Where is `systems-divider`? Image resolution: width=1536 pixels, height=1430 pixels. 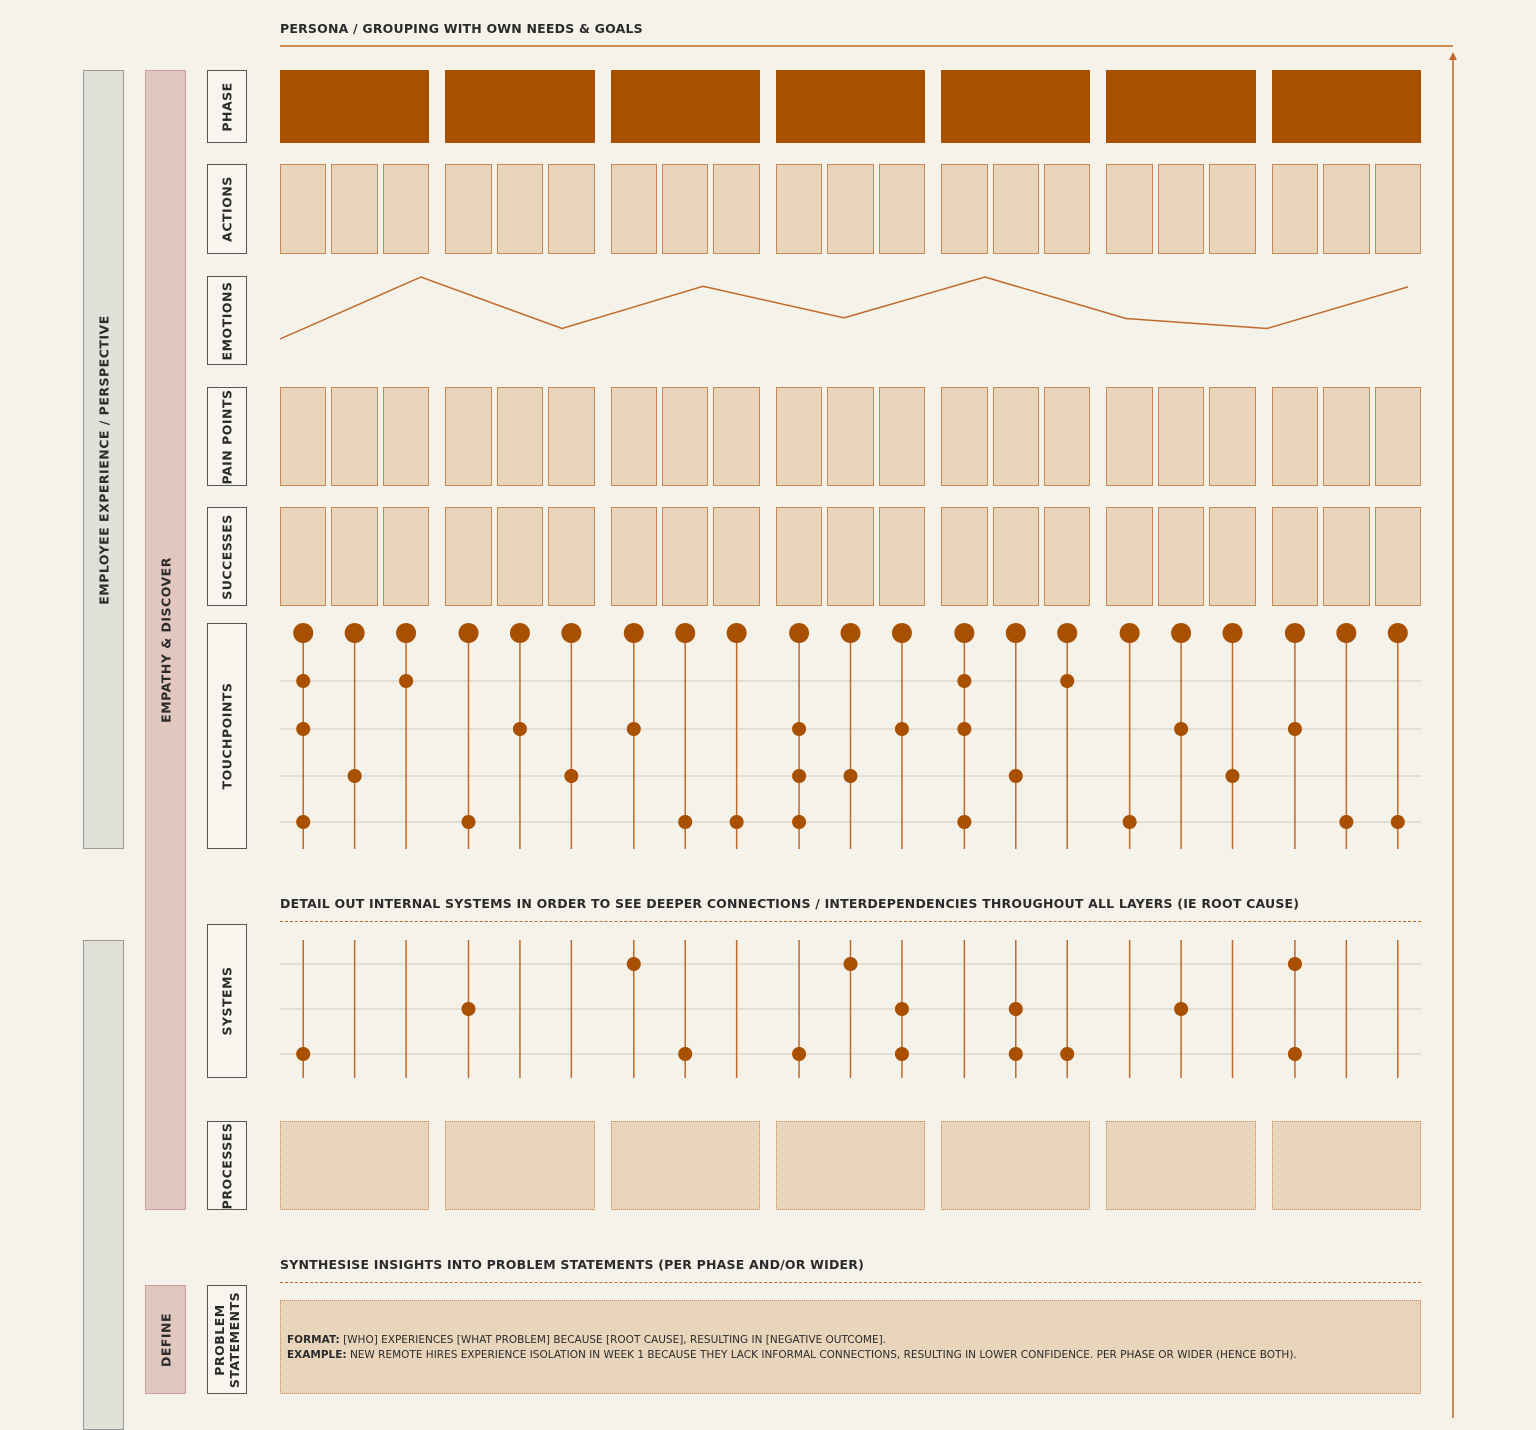
systems-divider is located at coordinates (850, 921).